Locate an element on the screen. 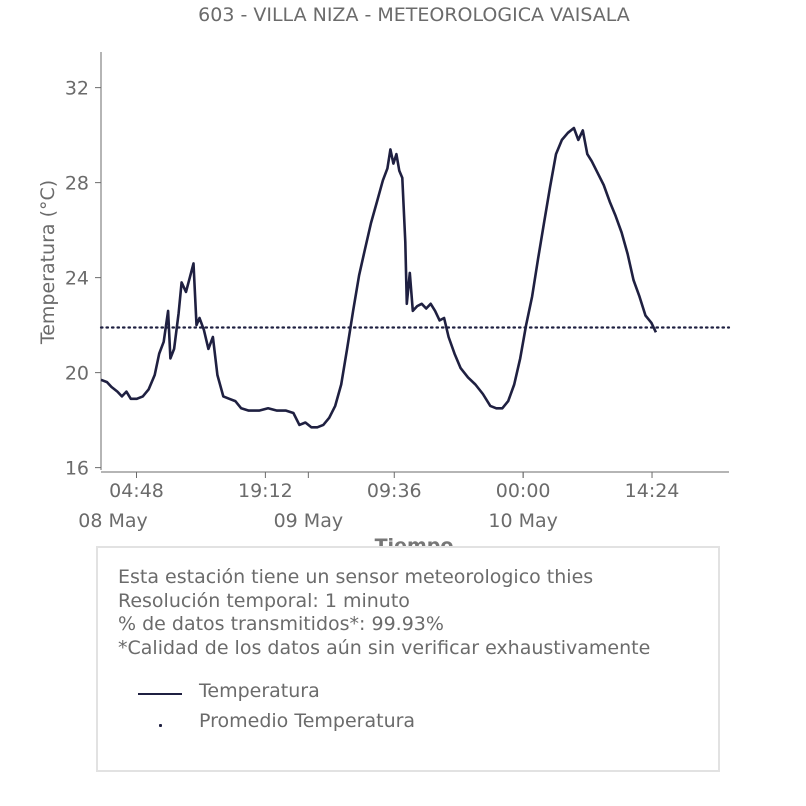 The image size is (806, 806). date-tick-label: 08 May is located at coordinates (113, 521).